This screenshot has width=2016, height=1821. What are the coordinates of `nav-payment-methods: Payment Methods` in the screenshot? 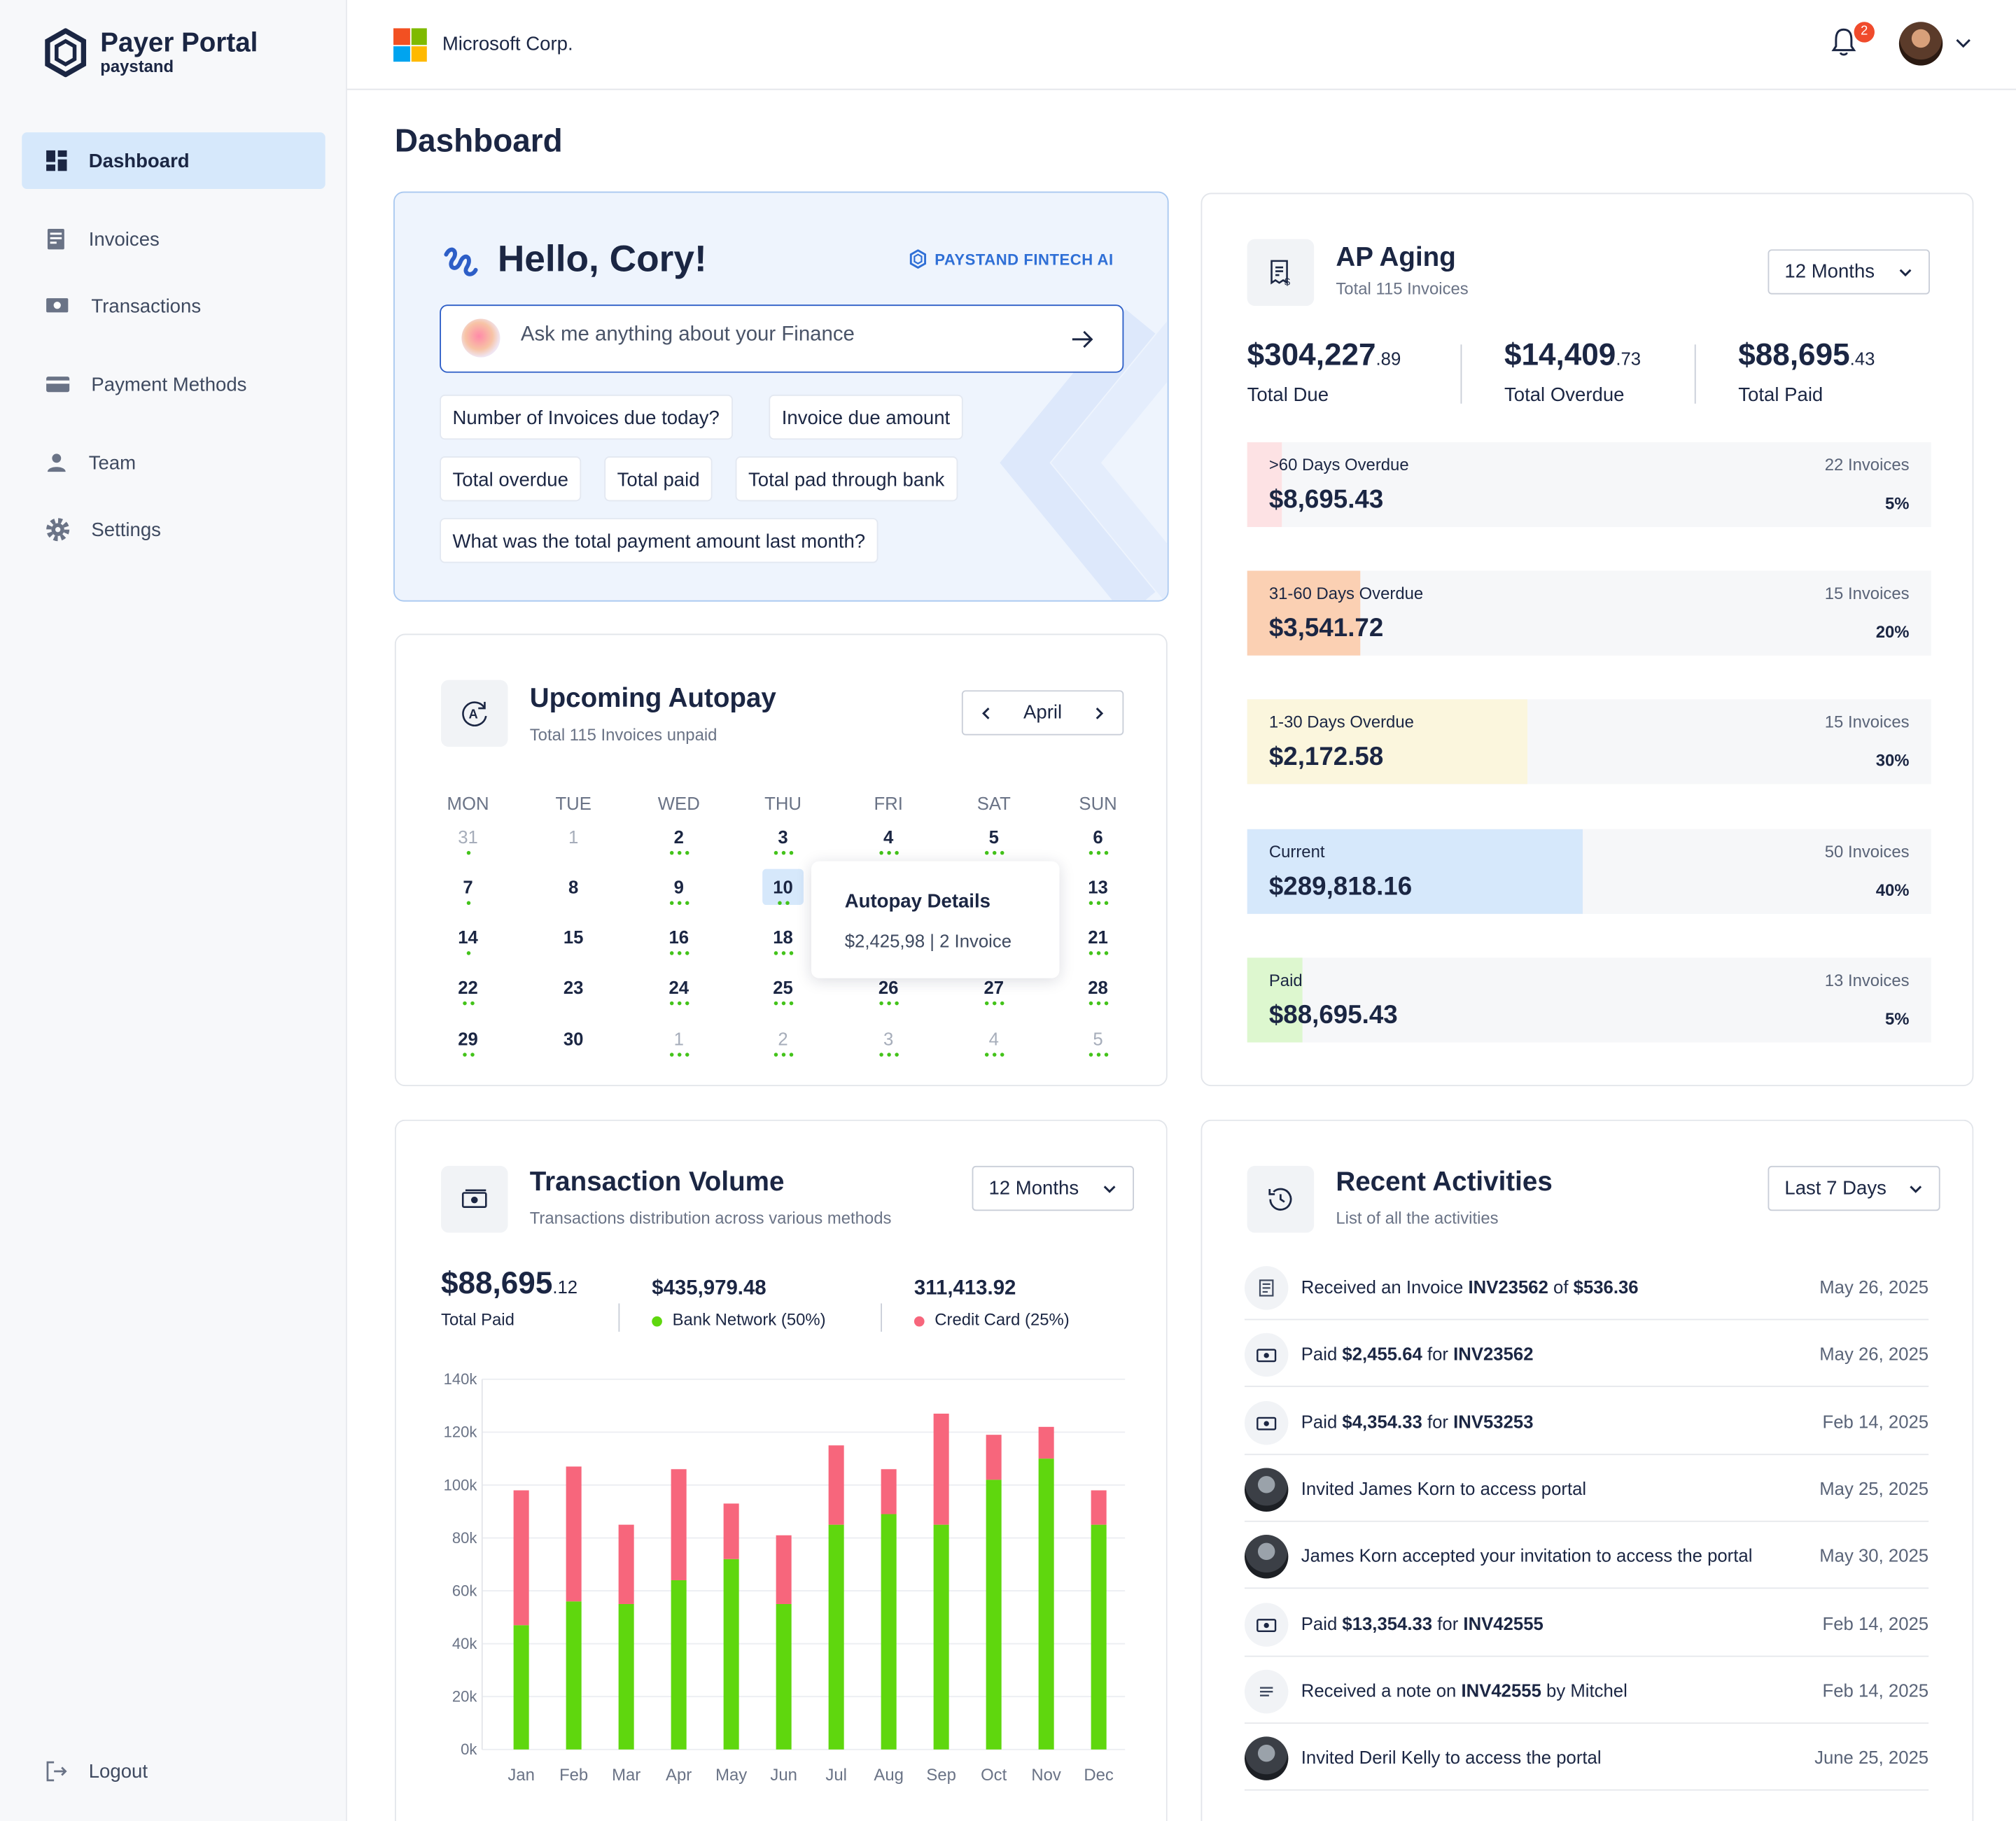 It's located at (173, 385).